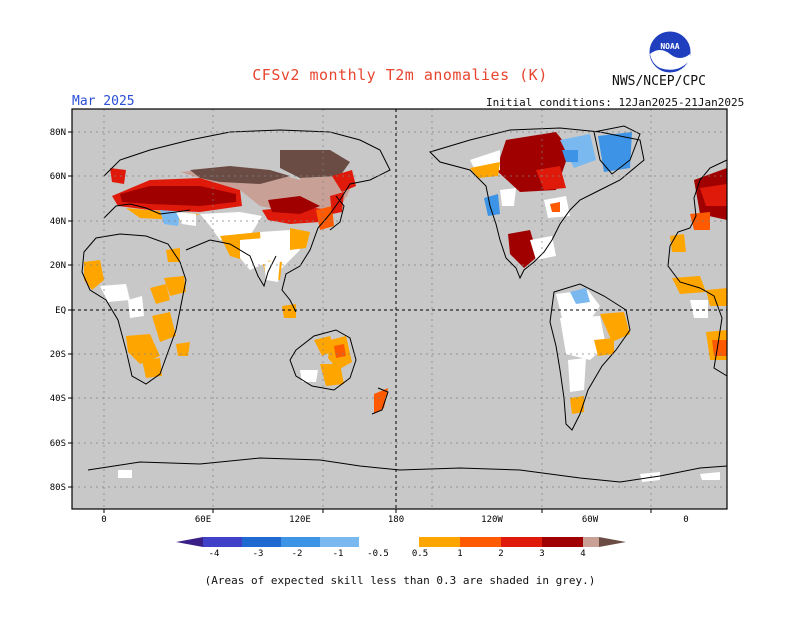 Image resolution: width=800 pixels, height=618 pixels. What do you see at coordinates (258, 554) in the screenshot?
I see `legend-label: -3` at bounding box center [258, 554].